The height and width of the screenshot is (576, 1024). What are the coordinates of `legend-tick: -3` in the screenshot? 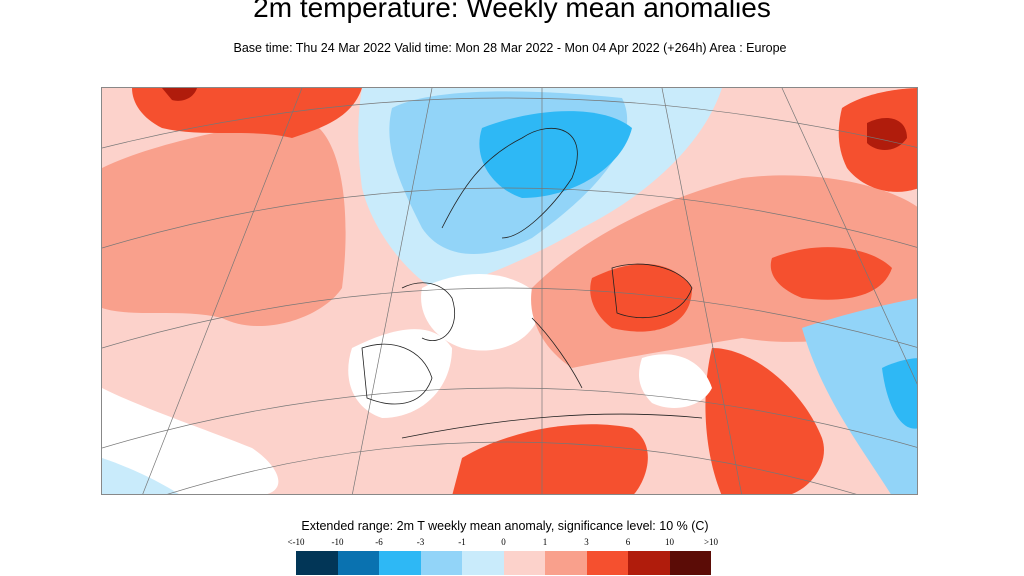 It's located at (420, 542).